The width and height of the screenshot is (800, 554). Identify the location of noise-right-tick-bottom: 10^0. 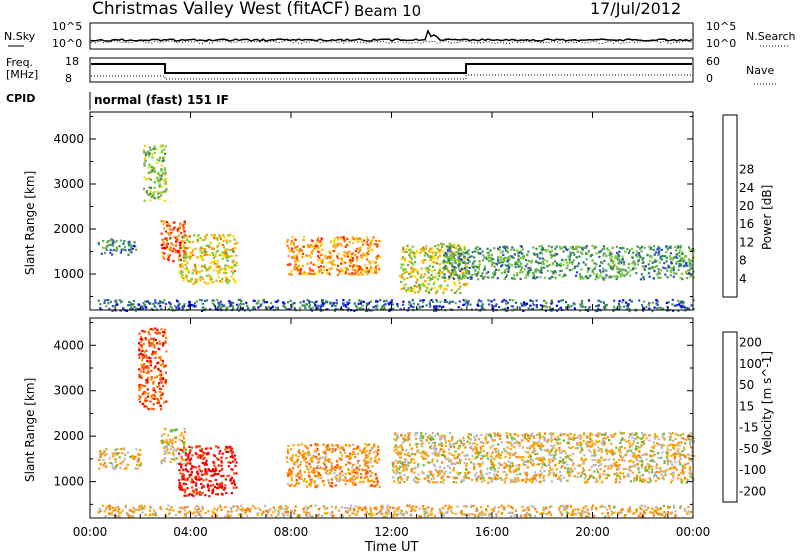
(721, 43).